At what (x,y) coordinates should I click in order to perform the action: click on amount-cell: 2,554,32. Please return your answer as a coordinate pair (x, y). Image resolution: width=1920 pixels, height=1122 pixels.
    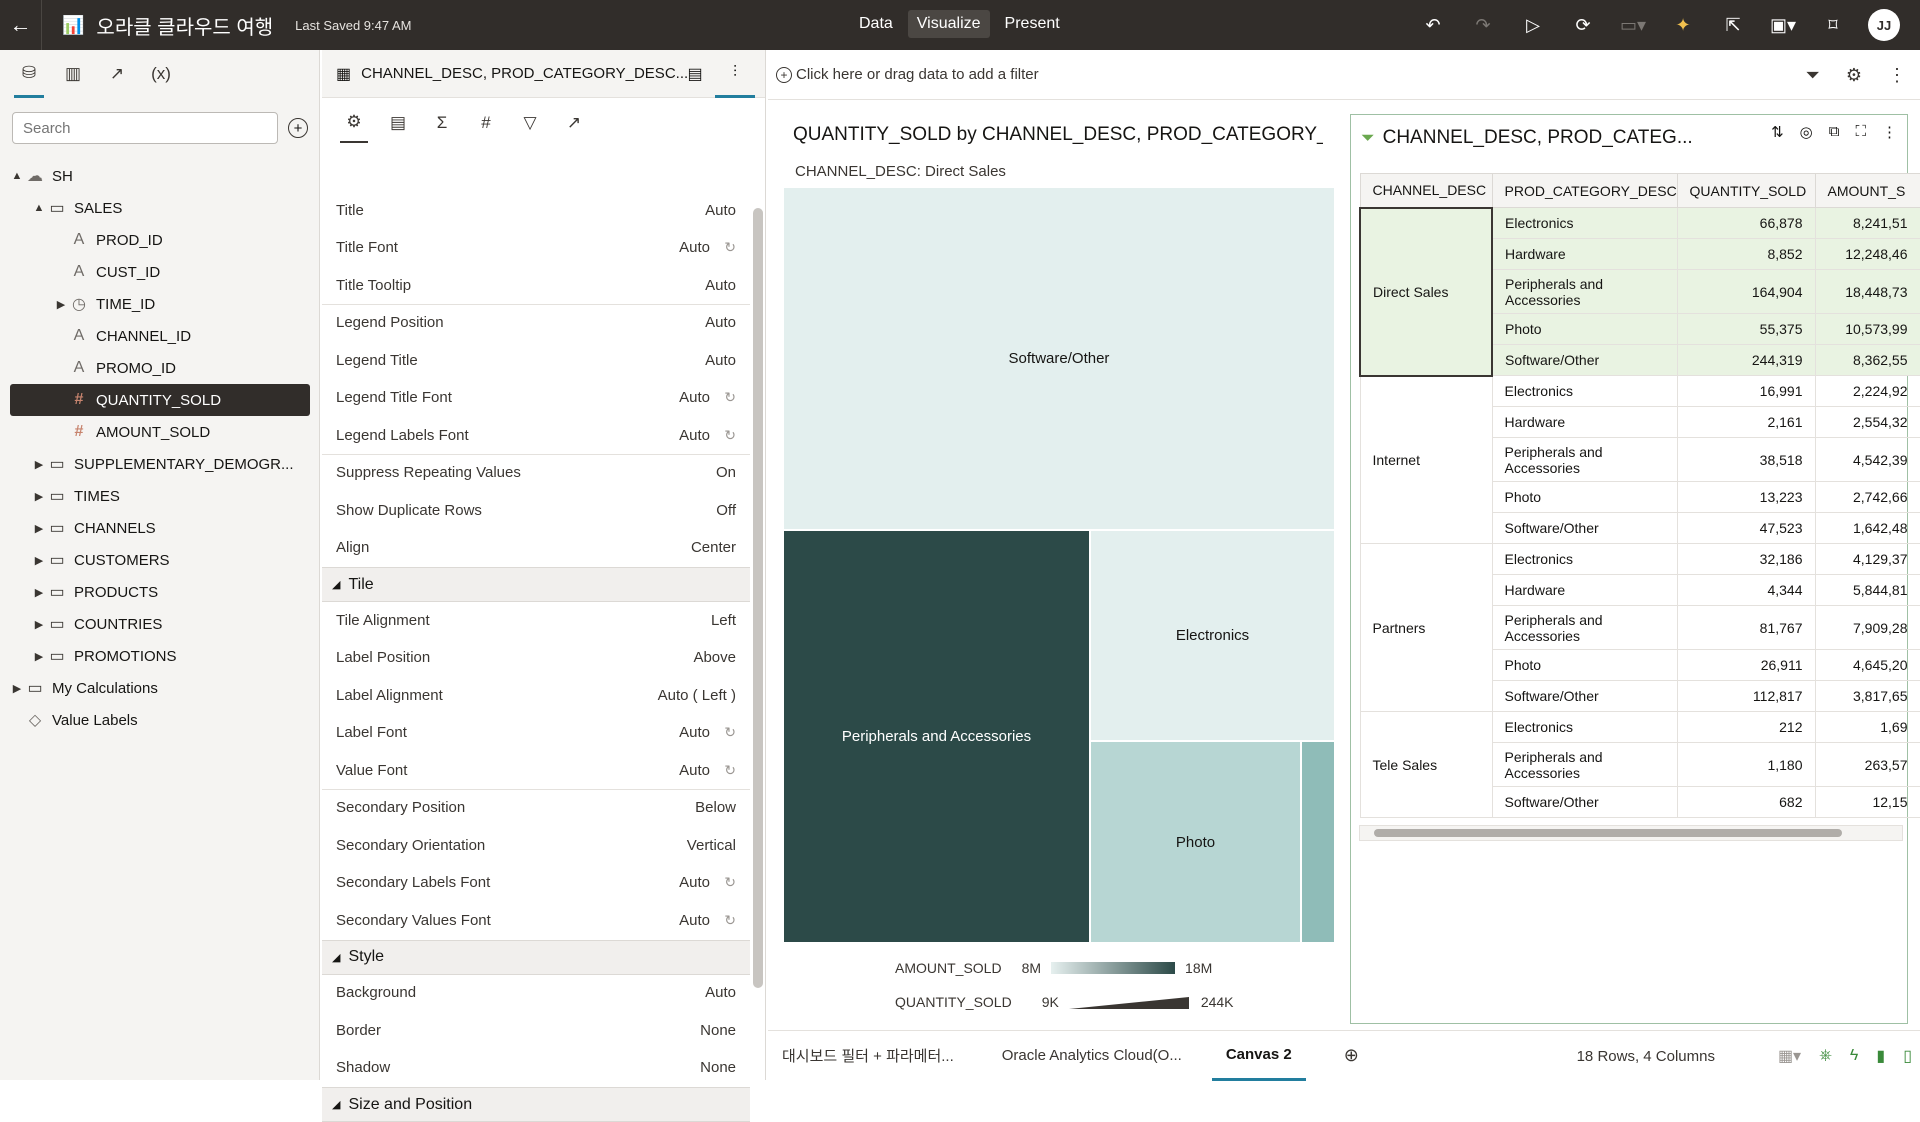
    Looking at the image, I should click on (1867, 422).